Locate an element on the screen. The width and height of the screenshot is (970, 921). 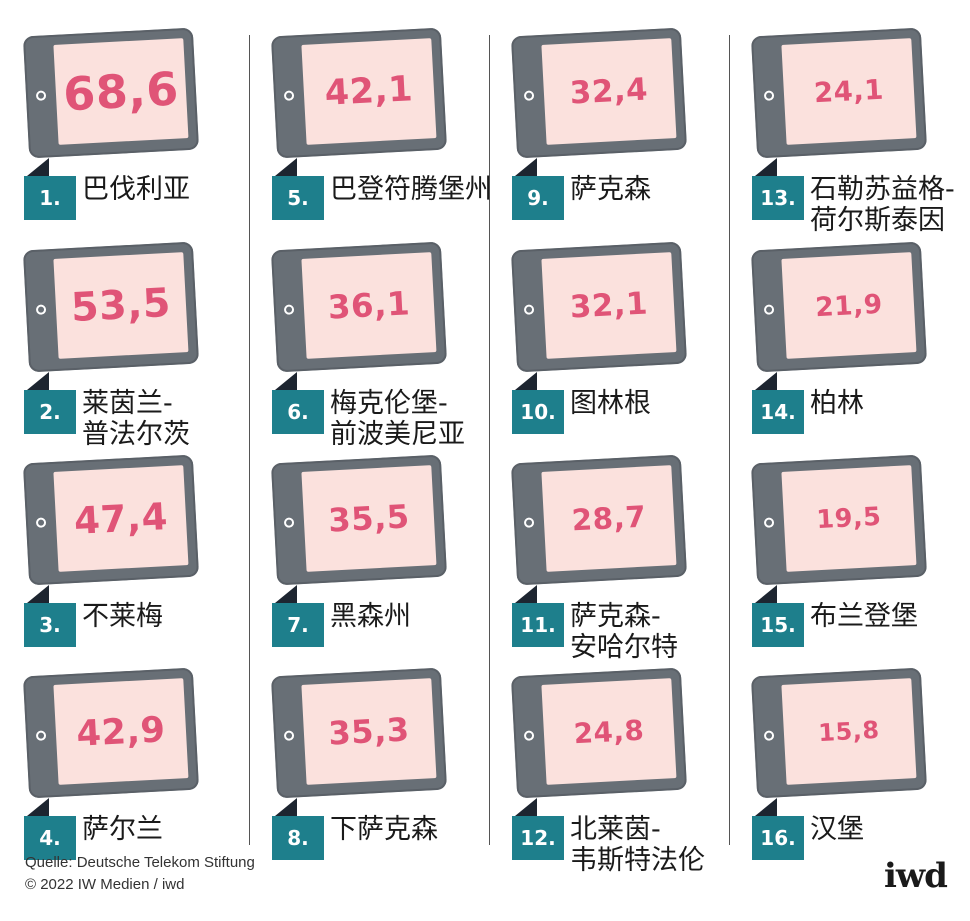
tablet-icon: 68,6 is located at coordinates (111, 93).